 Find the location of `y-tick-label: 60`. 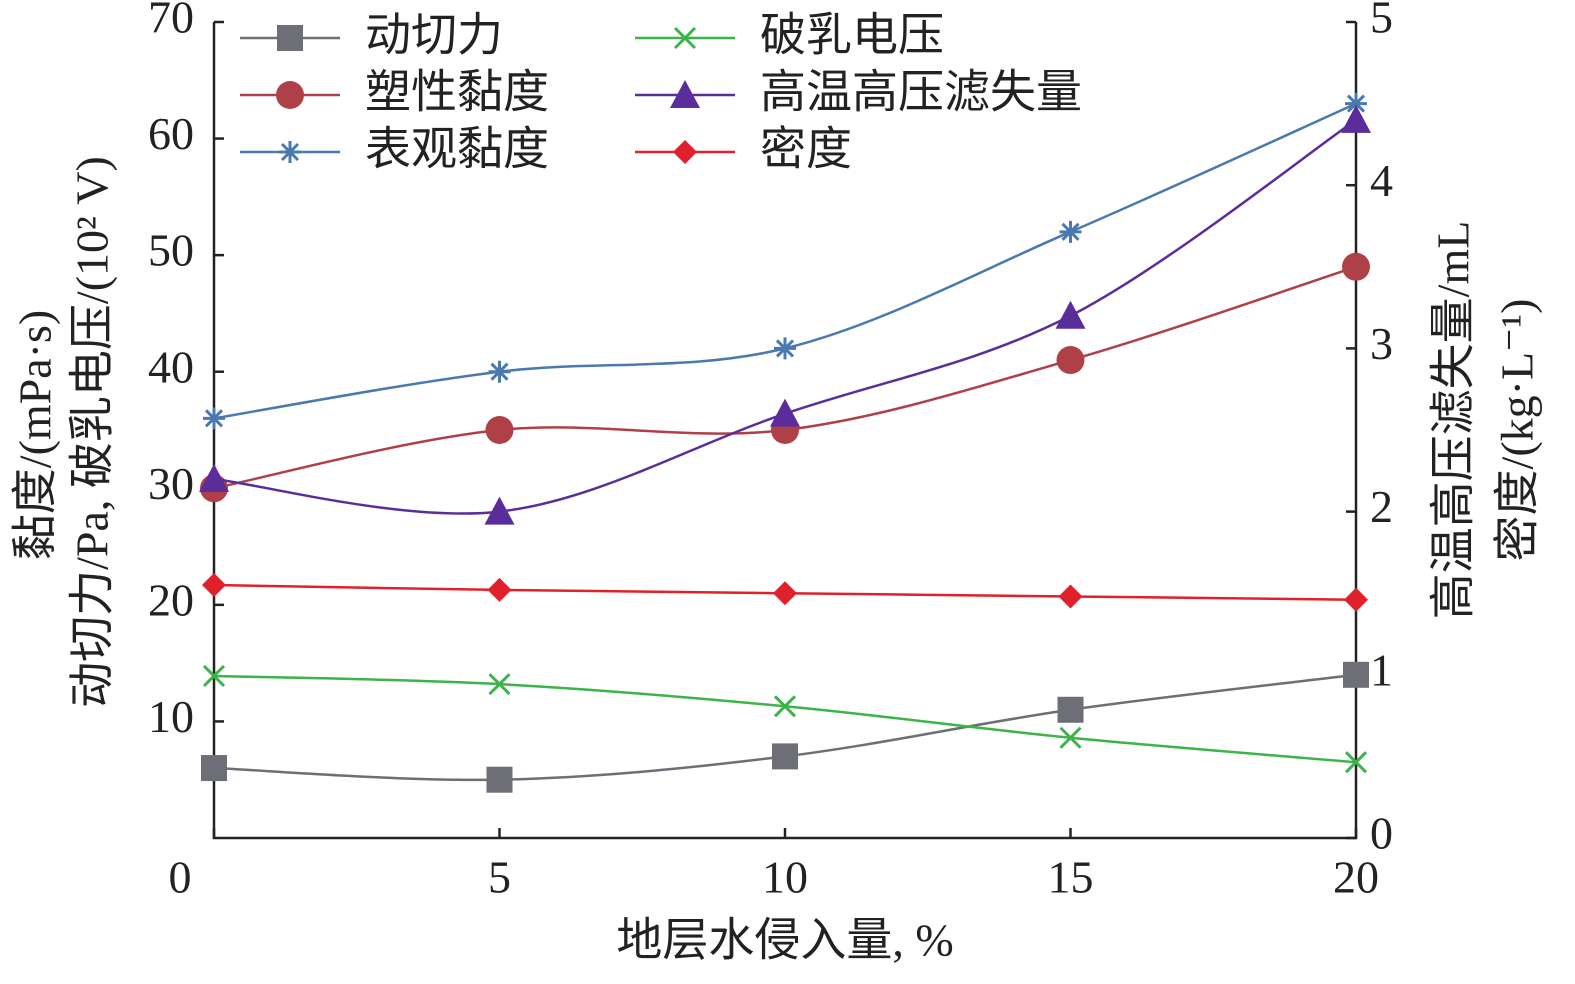

y-tick-label: 60 is located at coordinates (171, 133).